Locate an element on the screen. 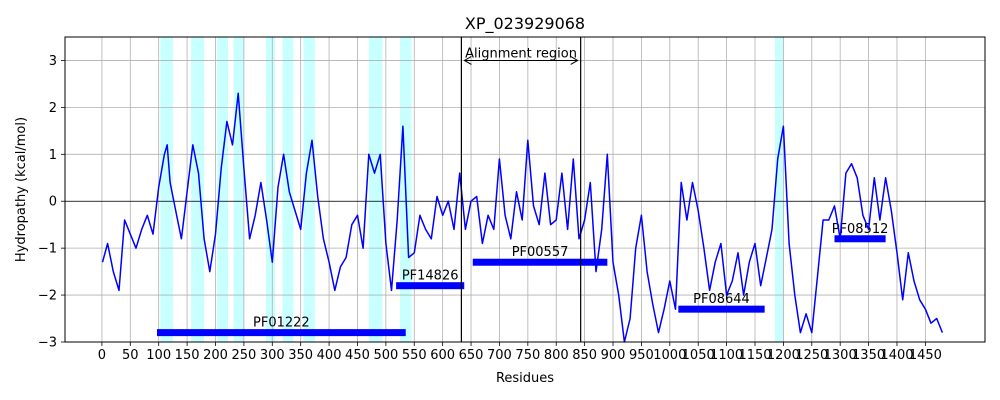 This screenshot has height=400, width=1000. x-tick-label-1350: 1350 is located at coordinates (868, 355).